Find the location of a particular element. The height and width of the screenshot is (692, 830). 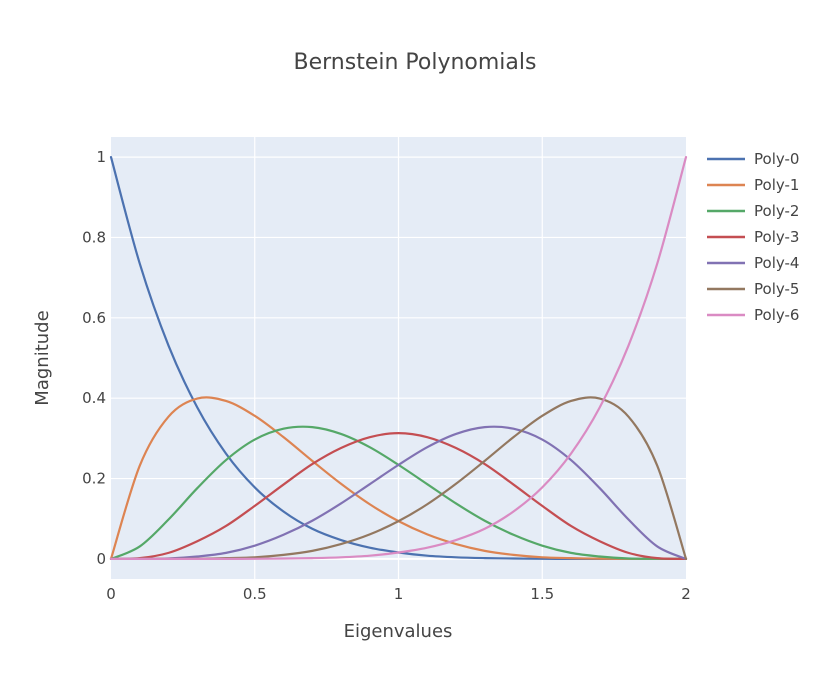

y-tick-label: 0.8 is located at coordinates (94, 237).